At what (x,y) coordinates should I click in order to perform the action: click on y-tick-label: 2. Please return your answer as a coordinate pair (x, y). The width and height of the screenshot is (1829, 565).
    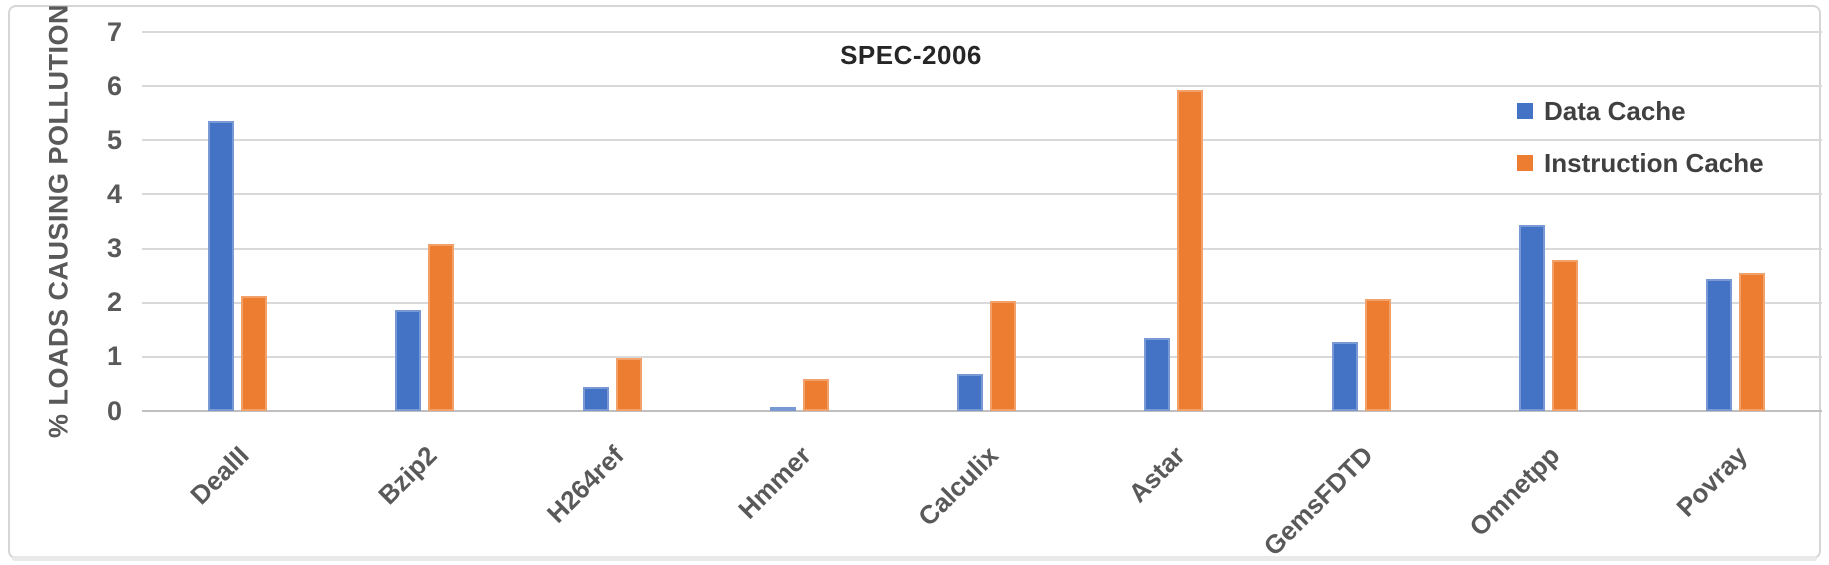
    Looking at the image, I should click on (114, 302).